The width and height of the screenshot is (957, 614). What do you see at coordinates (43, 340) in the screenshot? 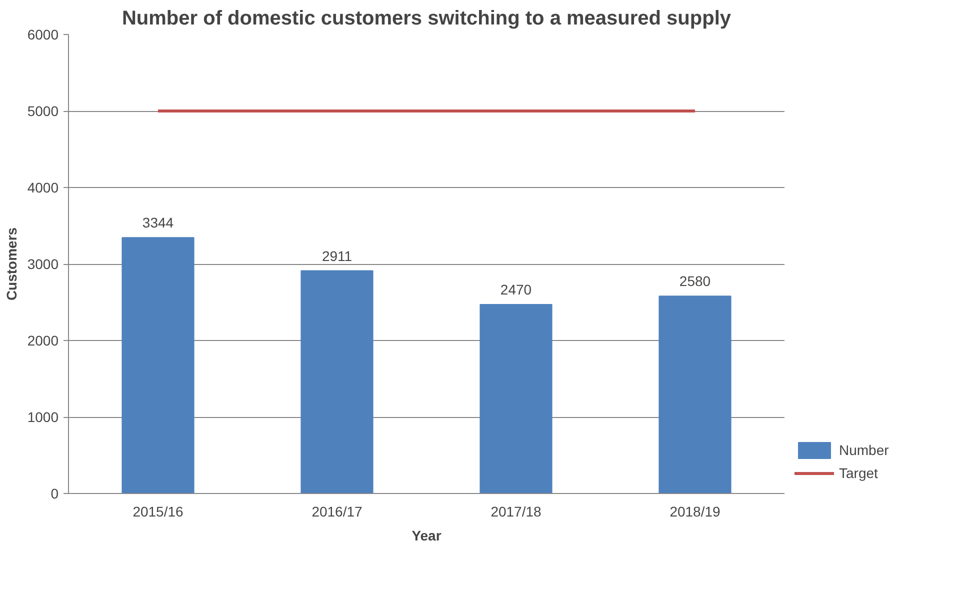
I see `y-tick-label: 2000` at bounding box center [43, 340].